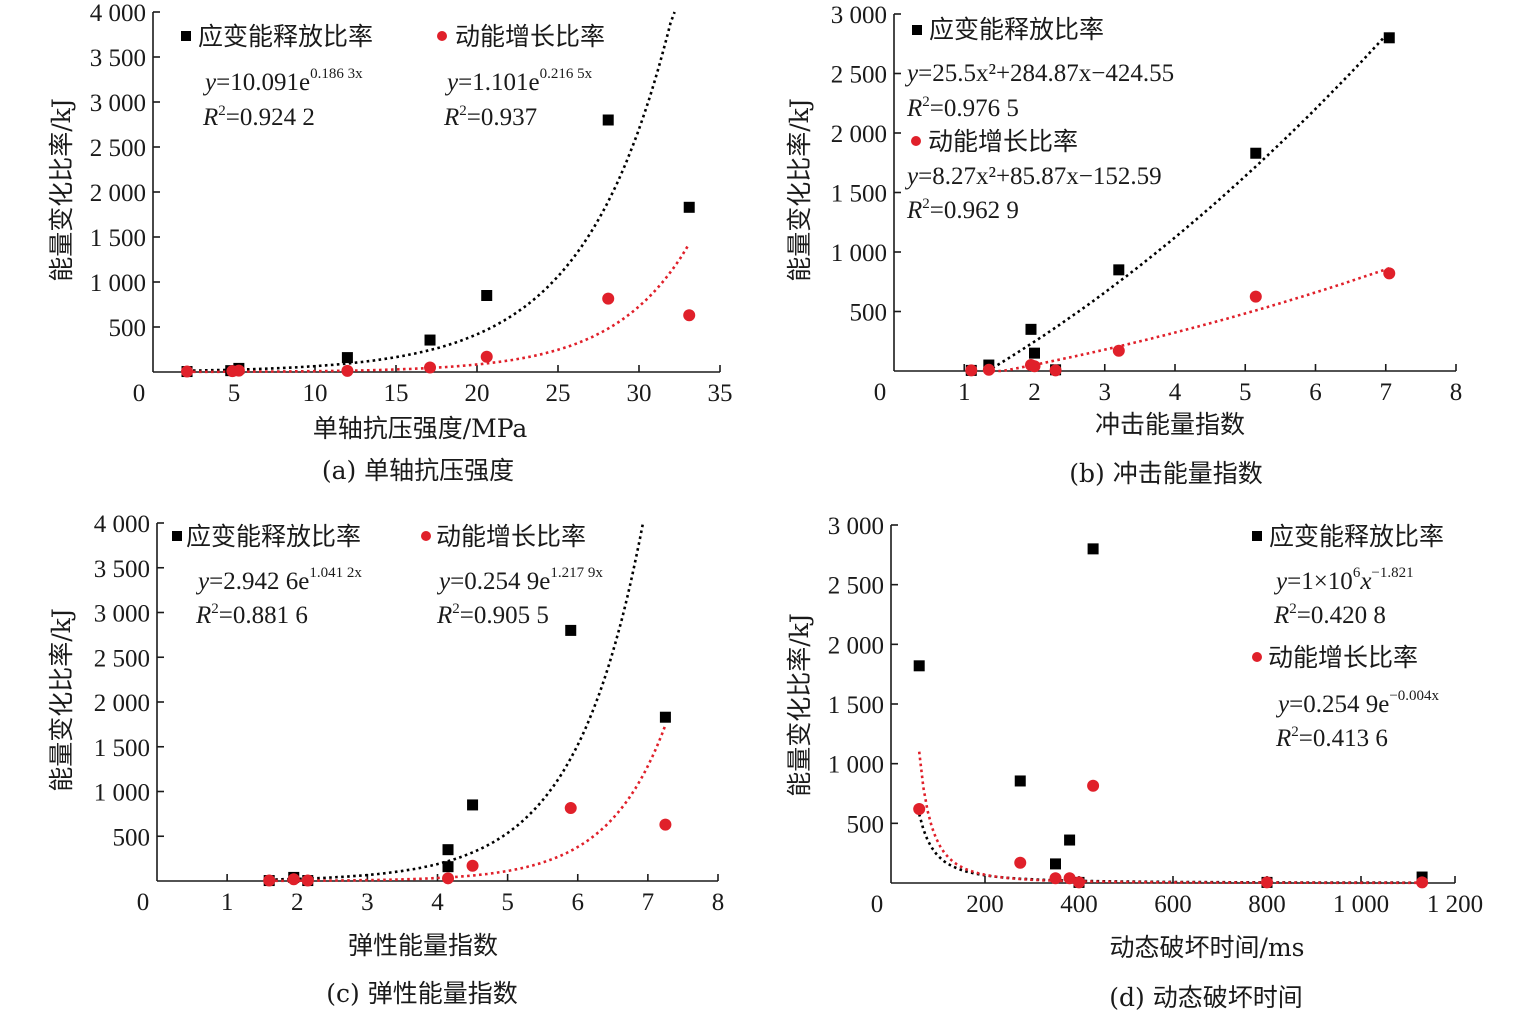 The height and width of the screenshot is (1027, 1513). Describe the element at coordinates (1455, 904) in the screenshot. I see `x-tick-label: 1 200` at that location.